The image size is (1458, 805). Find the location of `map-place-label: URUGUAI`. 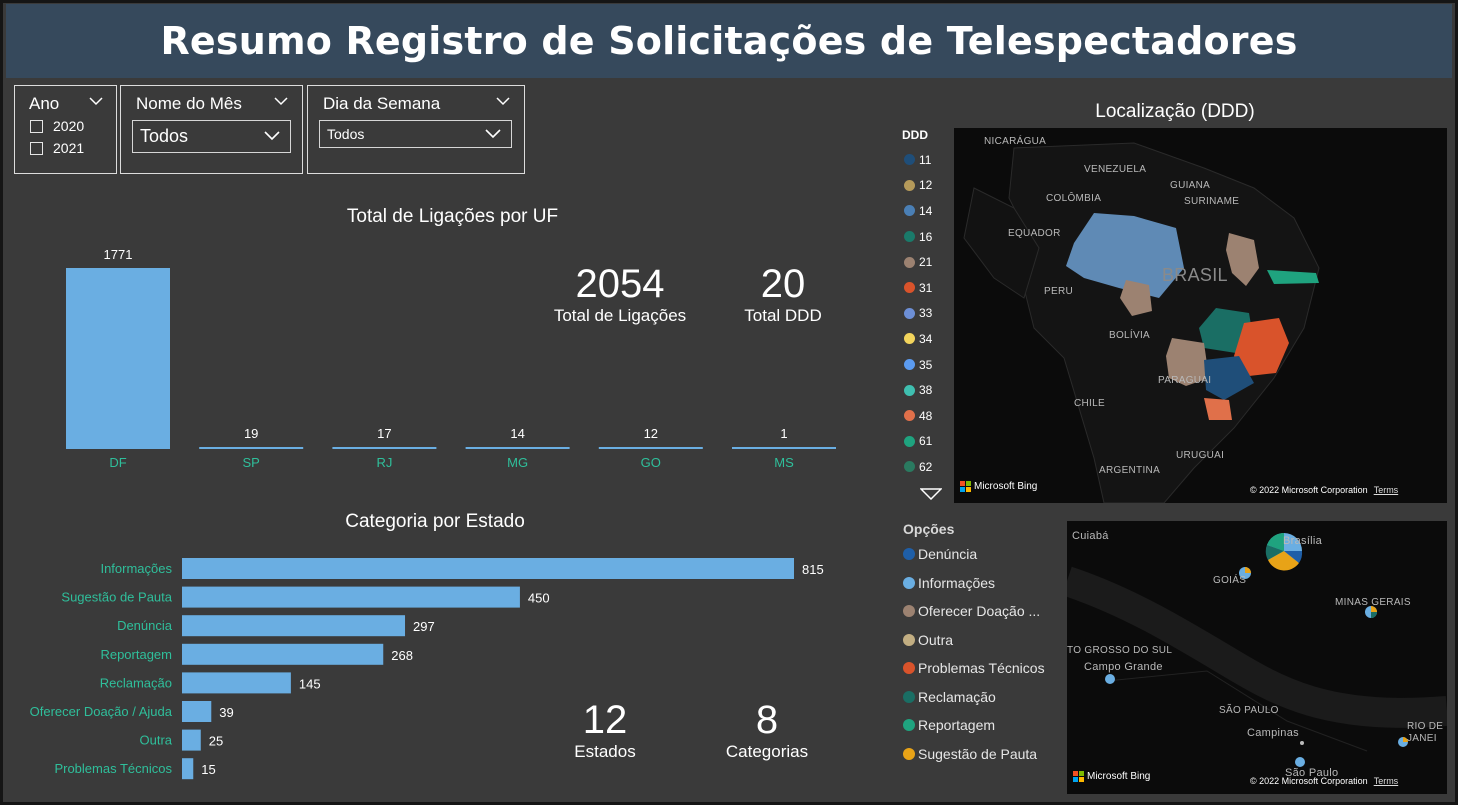

map-place-label: URUGUAI is located at coordinates (1200, 455).